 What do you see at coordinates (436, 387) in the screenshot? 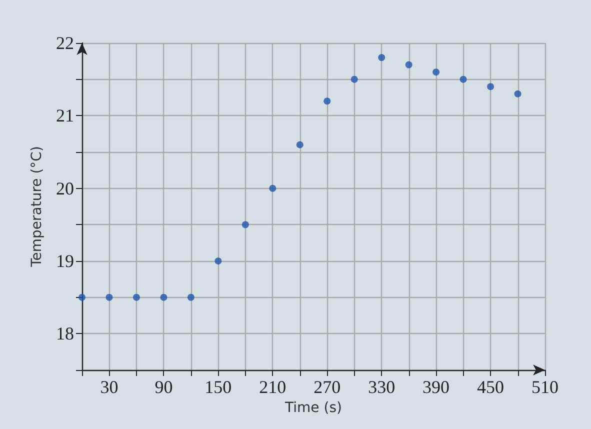
I see `x-tick-label: 390` at bounding box center [436, 387].